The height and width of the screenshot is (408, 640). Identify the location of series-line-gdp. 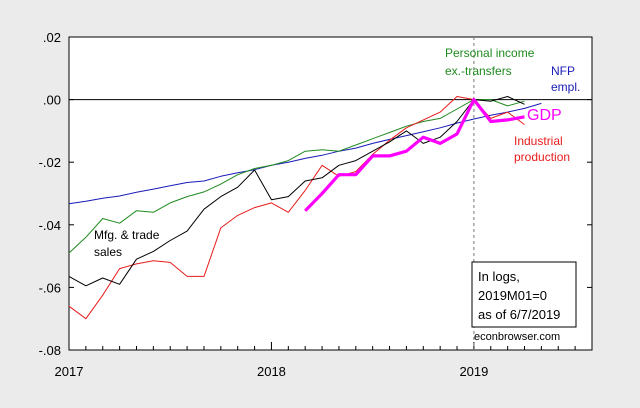
(414, 154).